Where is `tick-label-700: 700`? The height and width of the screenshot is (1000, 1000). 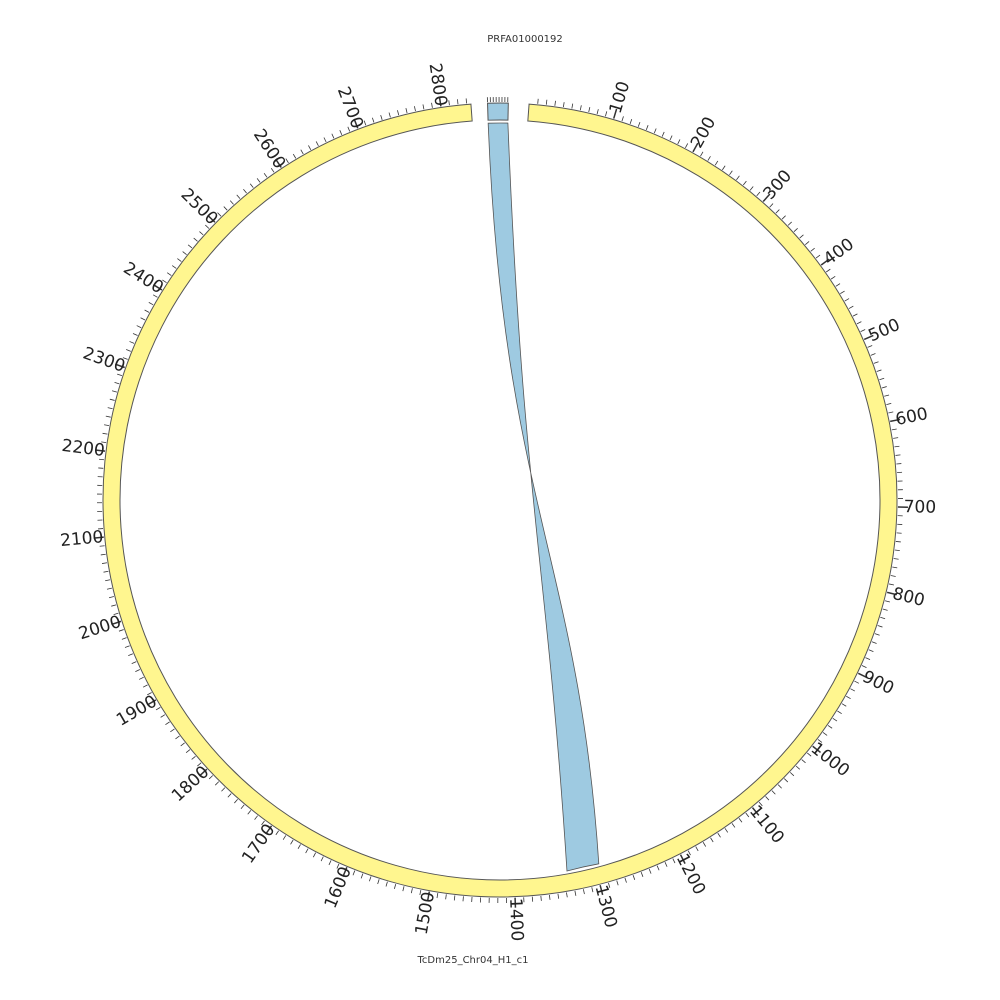
tick-label-700: 700 is located at coordinates (920, 507).